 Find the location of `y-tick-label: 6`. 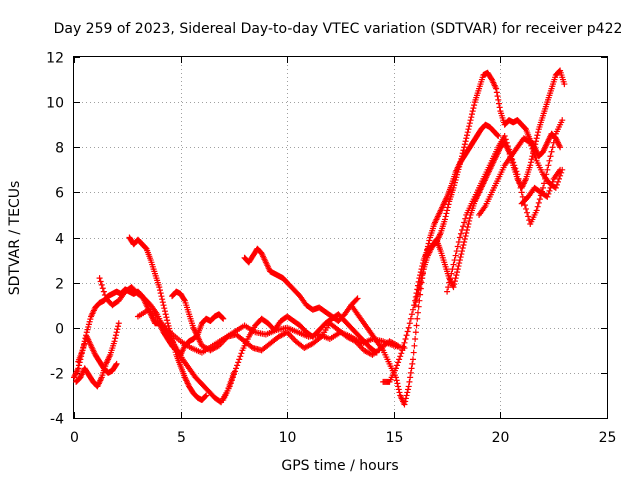

y-tick-label: 6 is located at coordinates (59, 194).